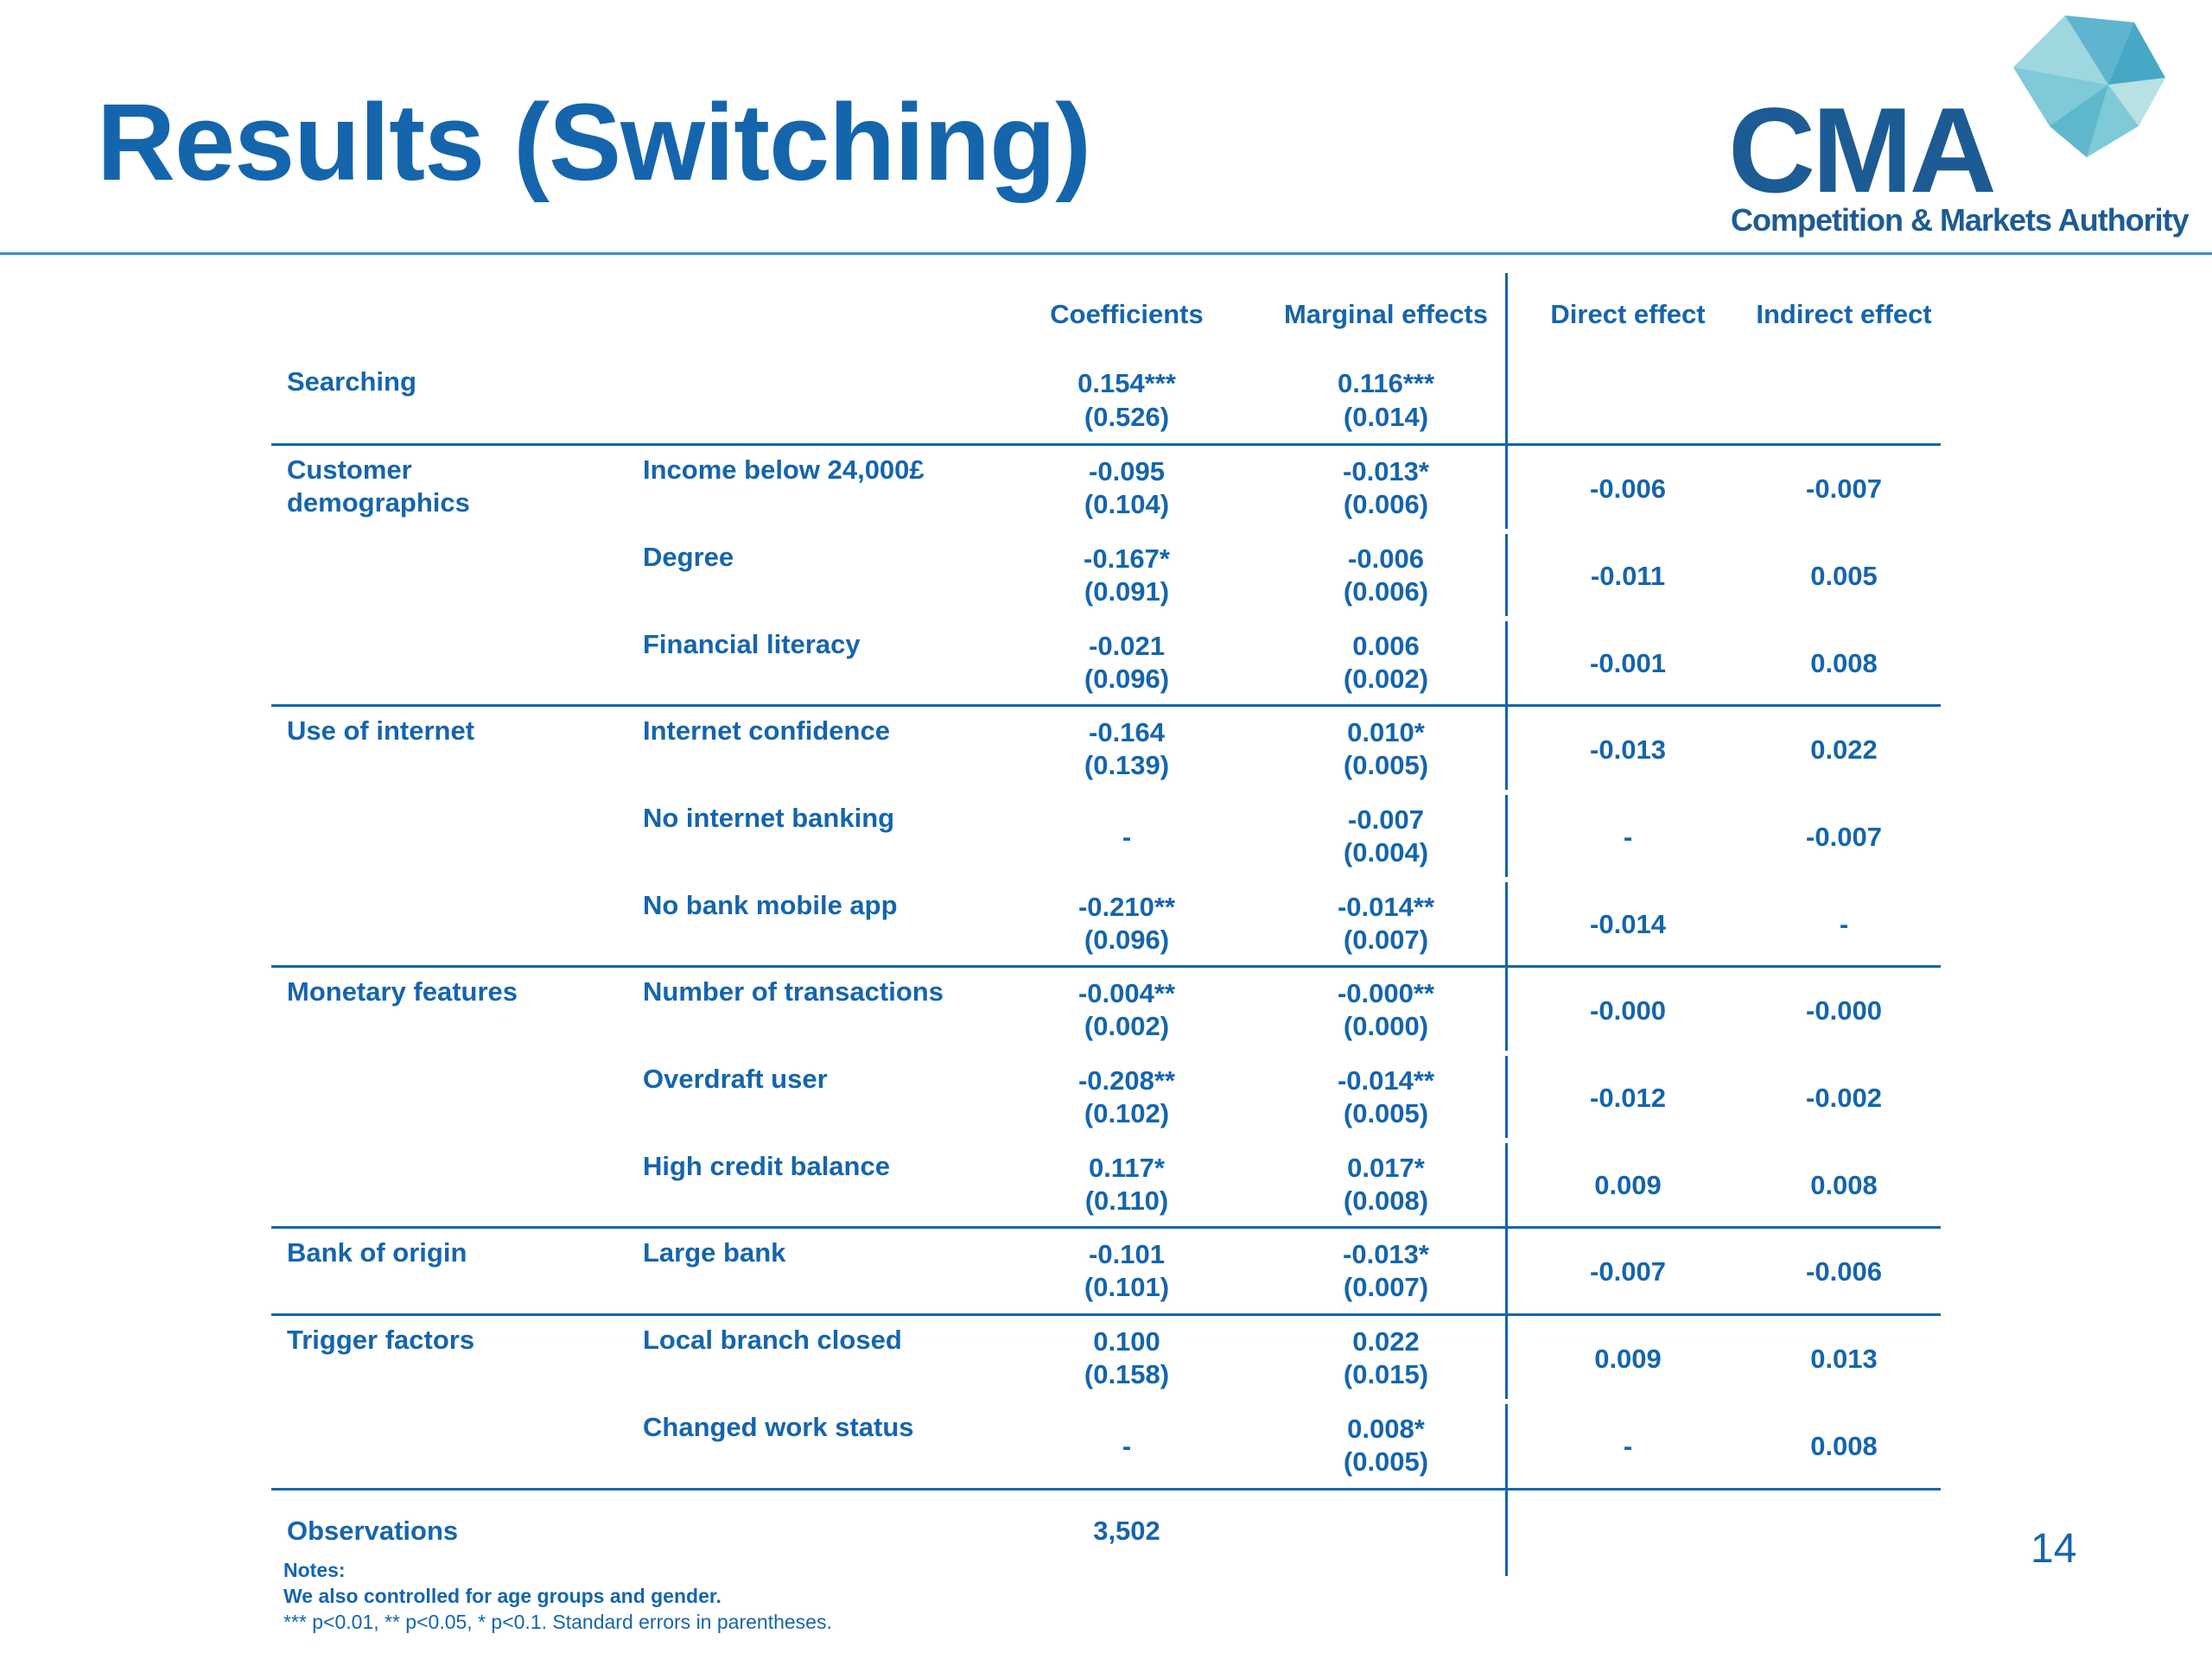 This screenshot has width=2212, height=1659. I want to click on marginal-se: (0.008), so click(1386, 1200).